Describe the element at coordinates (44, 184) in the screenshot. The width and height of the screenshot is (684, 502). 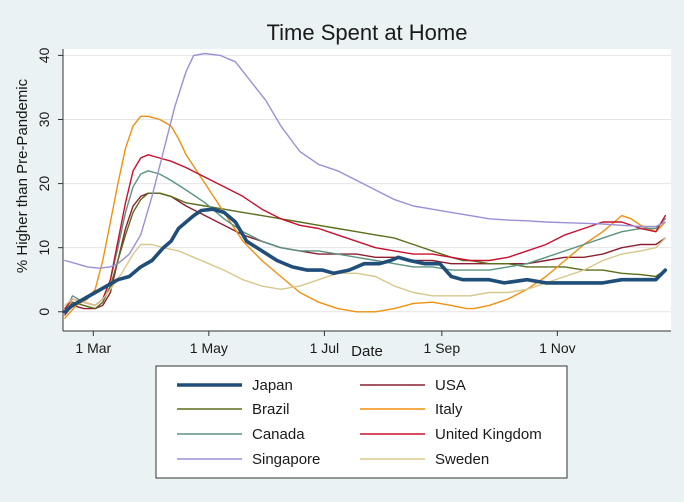
I see `y-tick-label: 20` at that location.